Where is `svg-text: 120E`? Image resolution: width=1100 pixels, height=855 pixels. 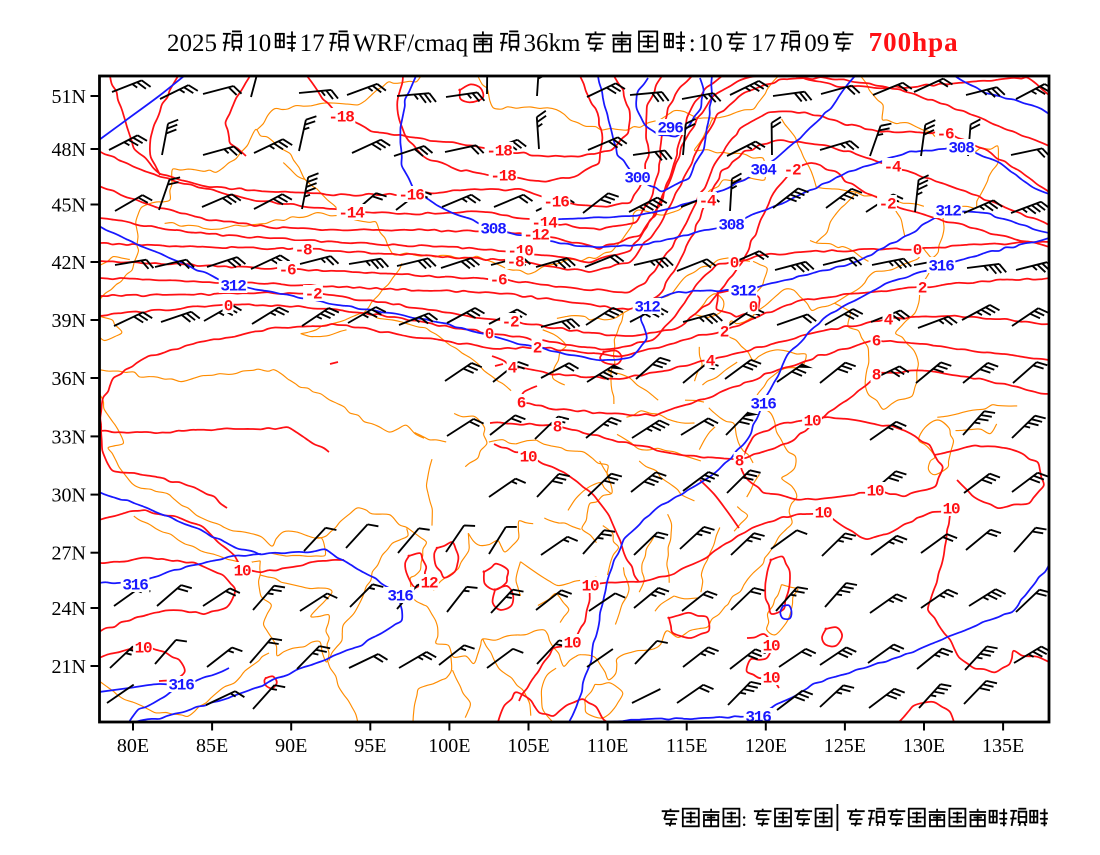 svg-text: 120E is located at coordinates (766, 746).